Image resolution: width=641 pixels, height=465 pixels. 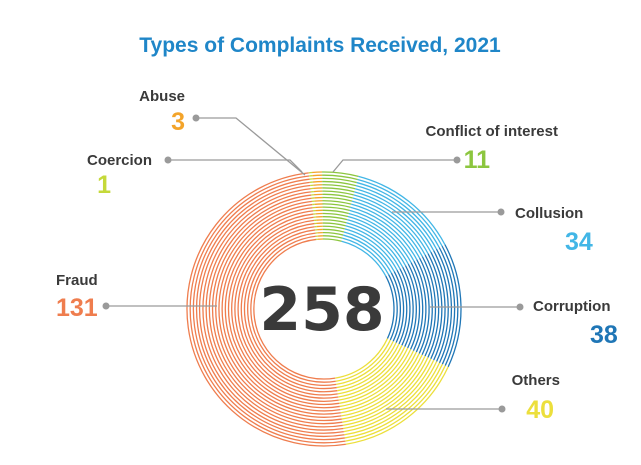 What do you see at coordinates (604, 335) in the screenshot?
I see `category-value: 38` at bounding box center [604, 335].